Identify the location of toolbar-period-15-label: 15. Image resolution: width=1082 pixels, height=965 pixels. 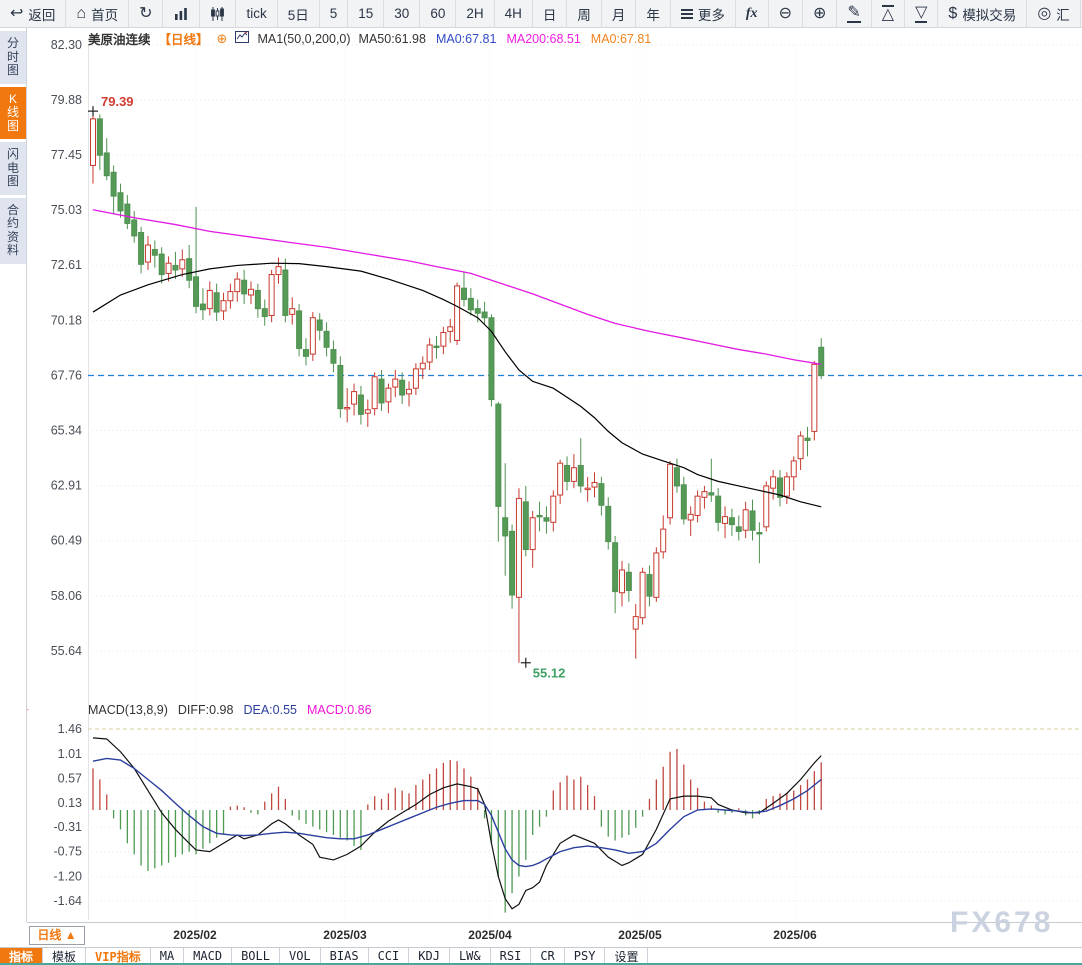
(366, 13).